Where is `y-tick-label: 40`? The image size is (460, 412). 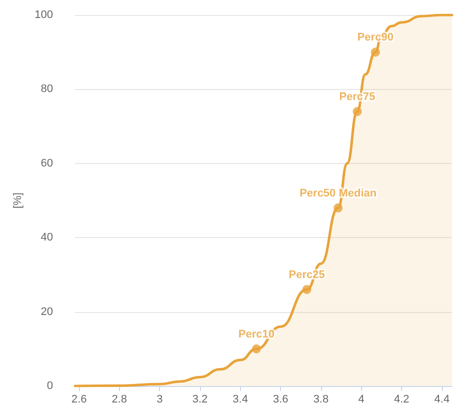 y-tick-label: 40 is located at coordinates (46, 238).